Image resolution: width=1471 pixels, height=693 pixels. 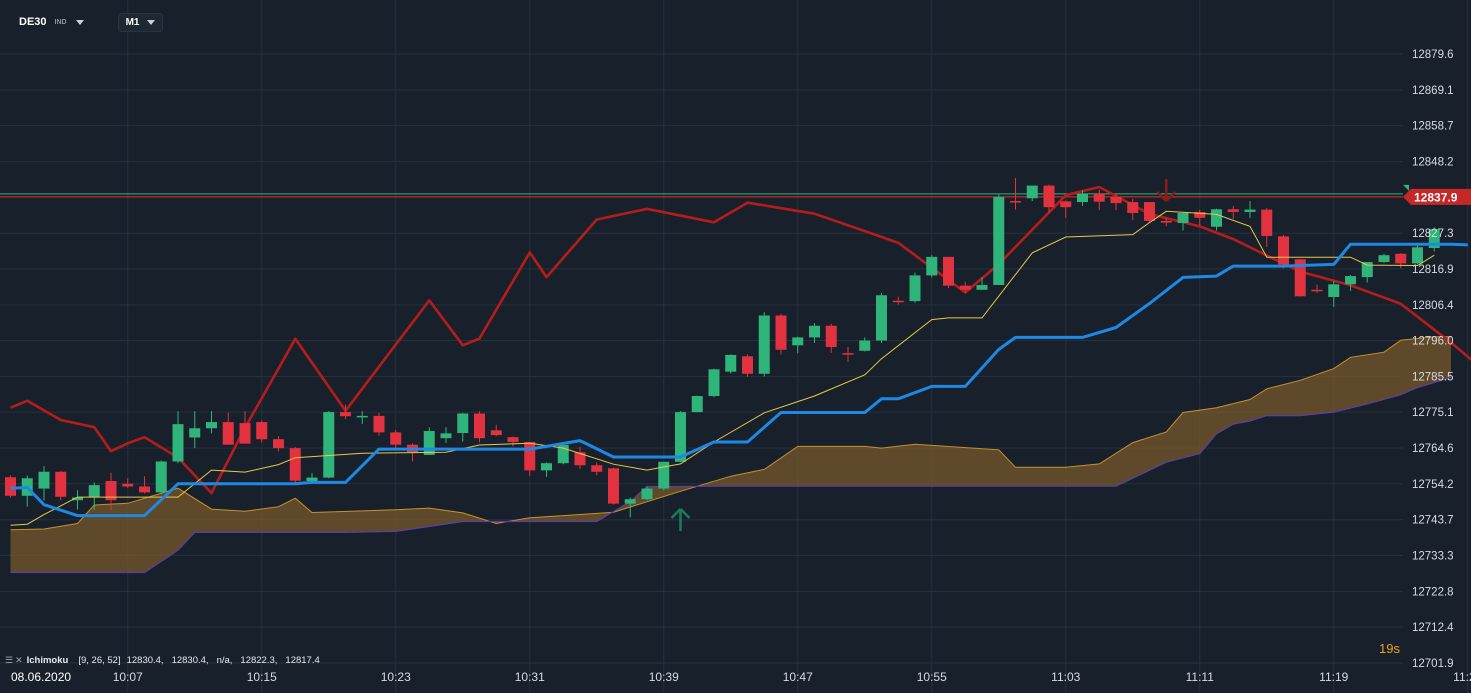 I want to click on close-icon: ✕, so click(x=19, y=660).